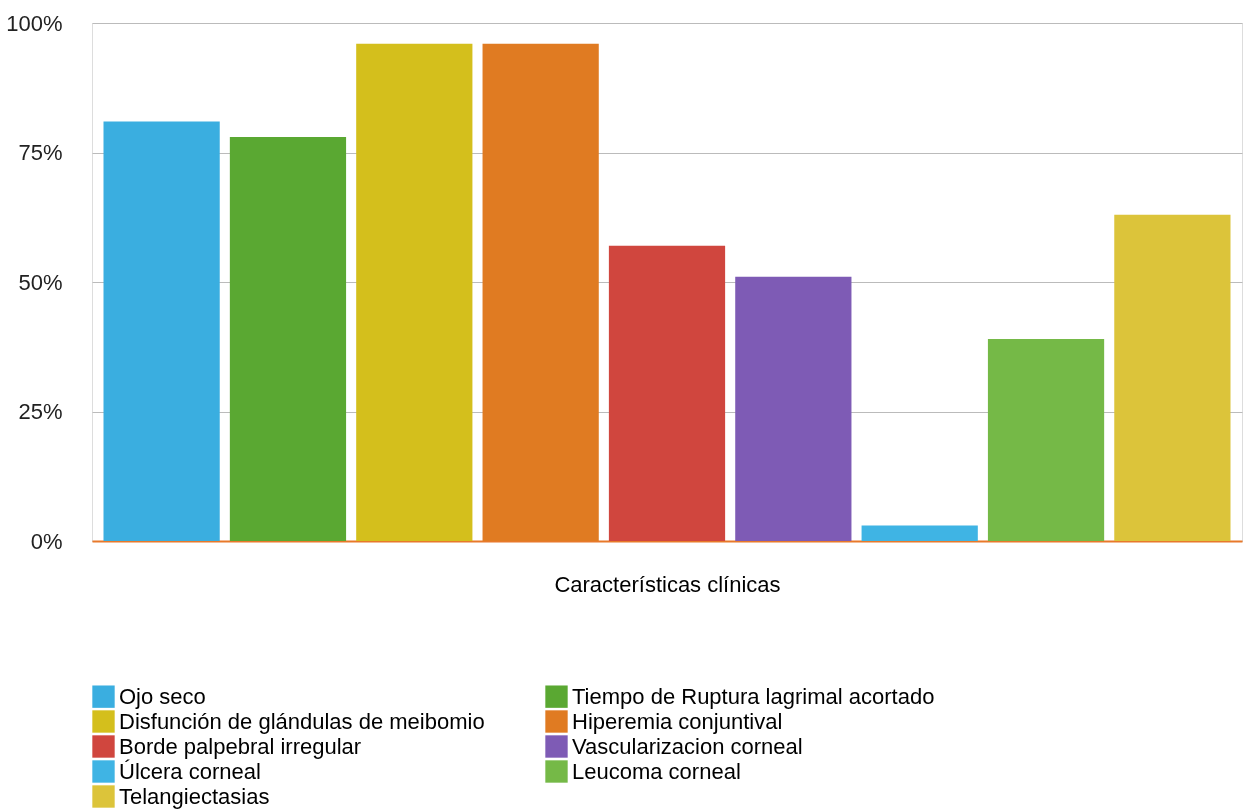 The width and height of the screenshot is (1255, 809). Describe the element at coordinates (753, 696) in the screenshot. I see `legend-label: Tiempo de Ruptura lagrimal acortado` at that location.